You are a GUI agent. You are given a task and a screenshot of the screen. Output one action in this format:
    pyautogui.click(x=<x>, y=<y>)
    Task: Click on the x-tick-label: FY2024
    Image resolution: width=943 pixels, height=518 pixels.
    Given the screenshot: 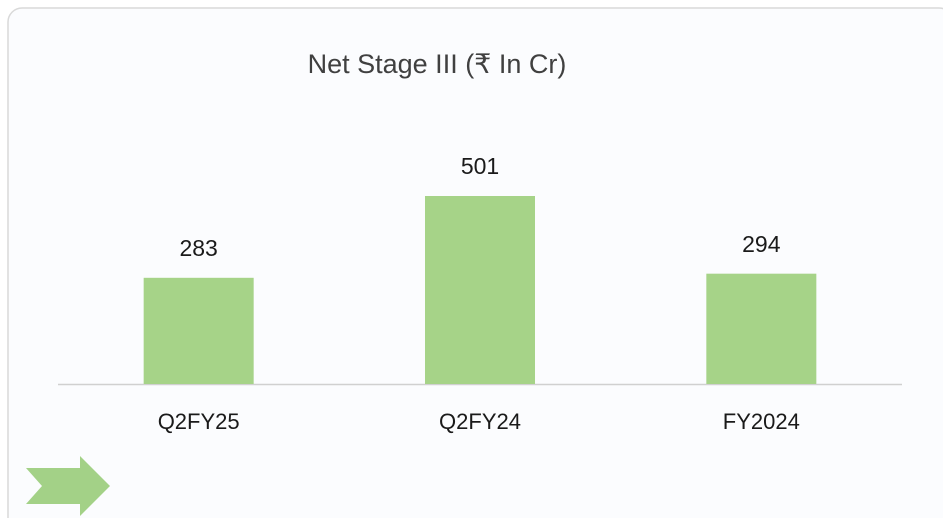 What is the action you would take?
    pyautogui.click(x=761, y=421)
    